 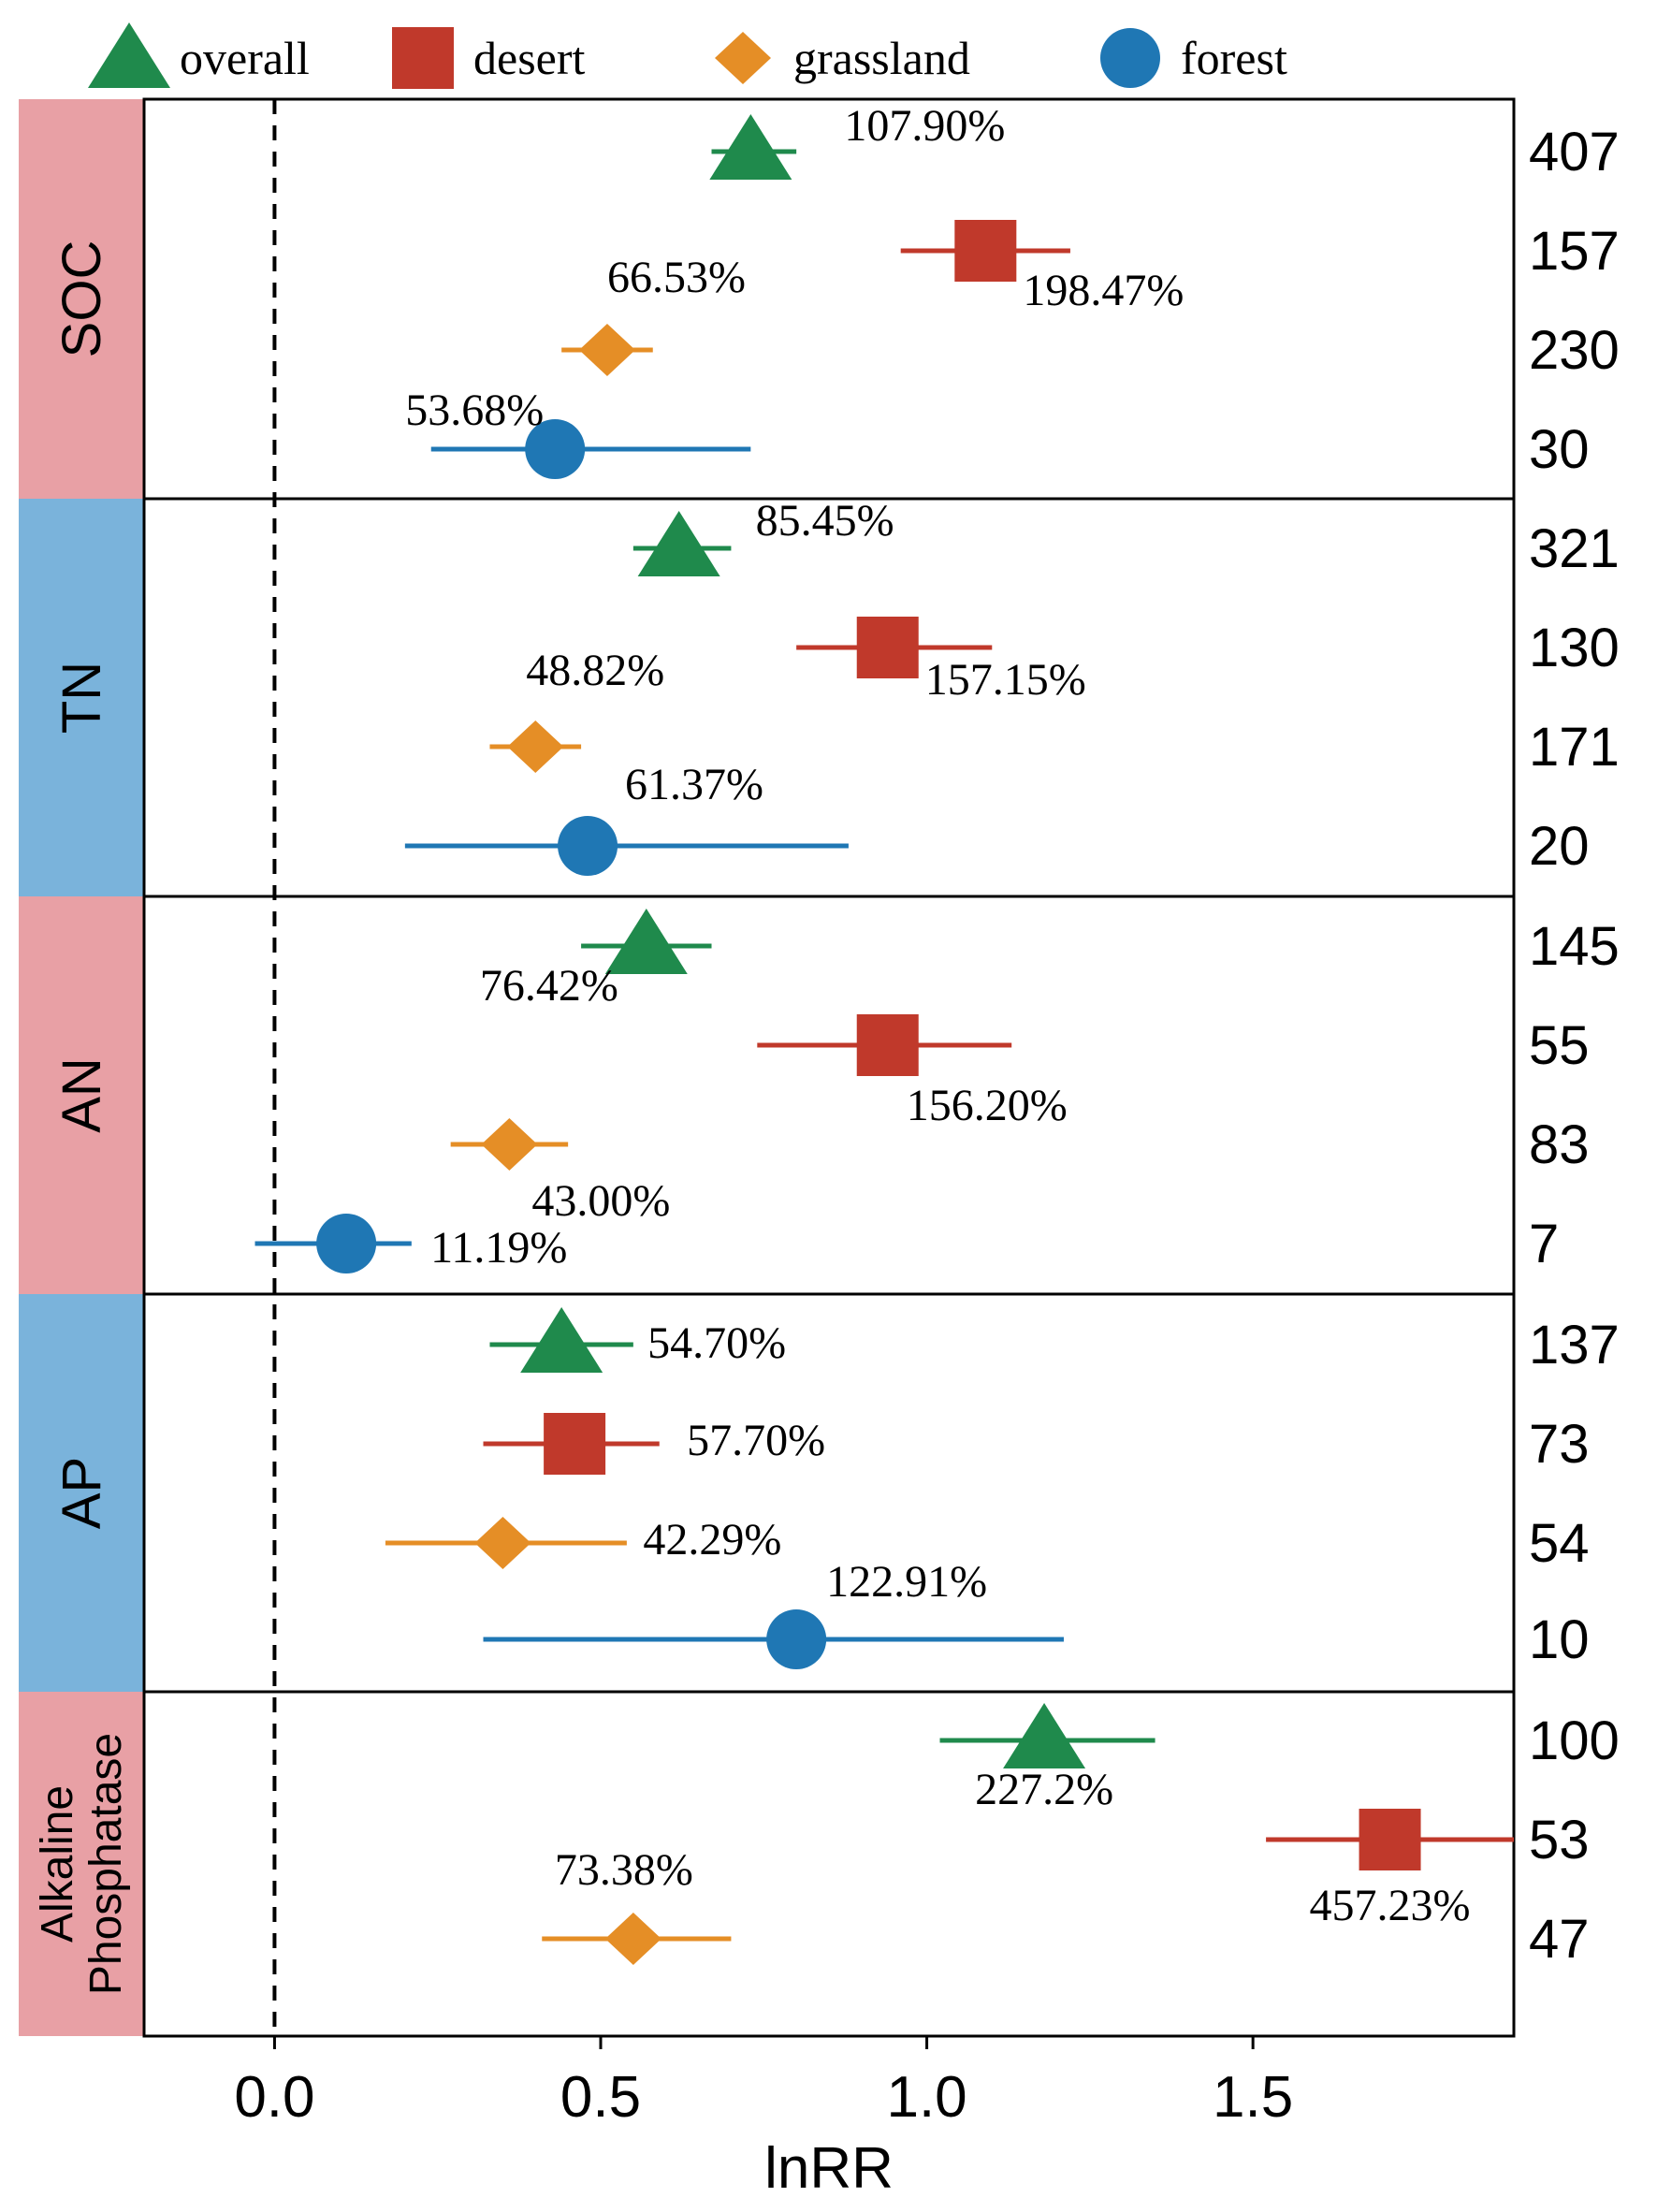 I want to click on legend-label-desert: desert, so click(x=529, y=58).